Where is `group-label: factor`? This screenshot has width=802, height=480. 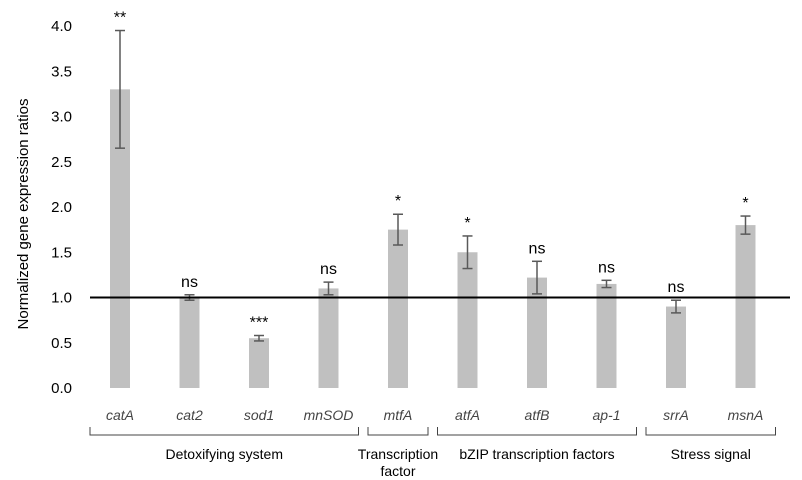 group-label: factor is located at coordinates (397, 471).